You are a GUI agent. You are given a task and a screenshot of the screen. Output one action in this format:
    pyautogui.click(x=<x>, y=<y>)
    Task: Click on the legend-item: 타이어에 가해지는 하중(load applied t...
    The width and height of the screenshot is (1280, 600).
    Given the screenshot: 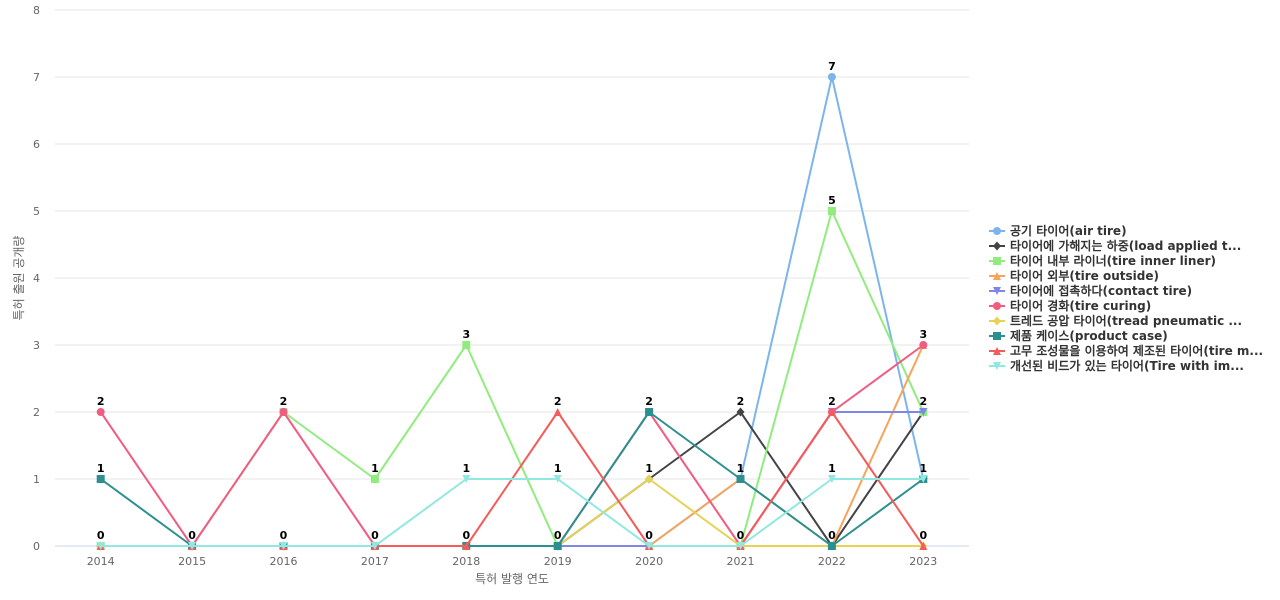 What is the action you would take?
    pyautogui.click(x=1115, y=245)
    